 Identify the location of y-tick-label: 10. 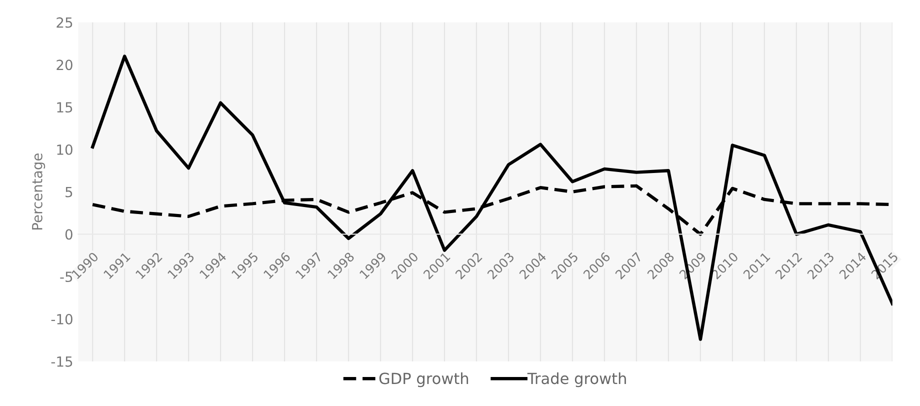
(64, 149).